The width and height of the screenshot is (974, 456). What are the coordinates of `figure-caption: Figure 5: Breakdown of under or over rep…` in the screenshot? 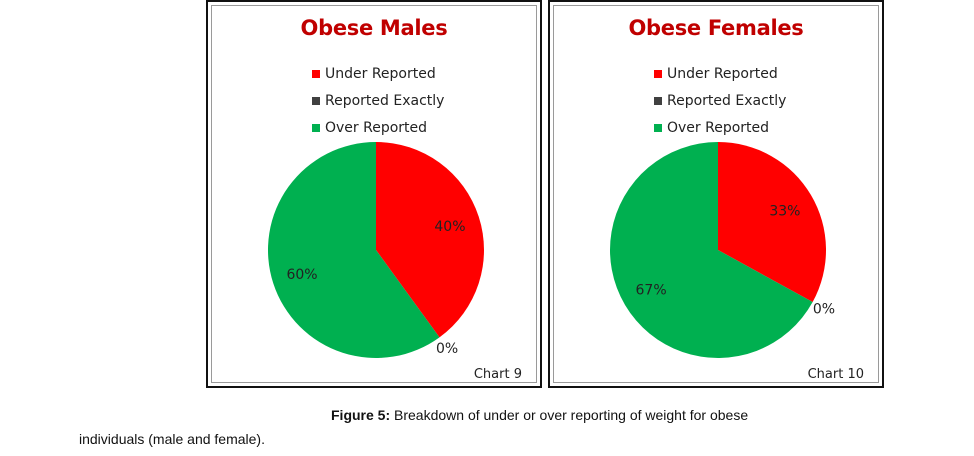 It's located at (539, 415).